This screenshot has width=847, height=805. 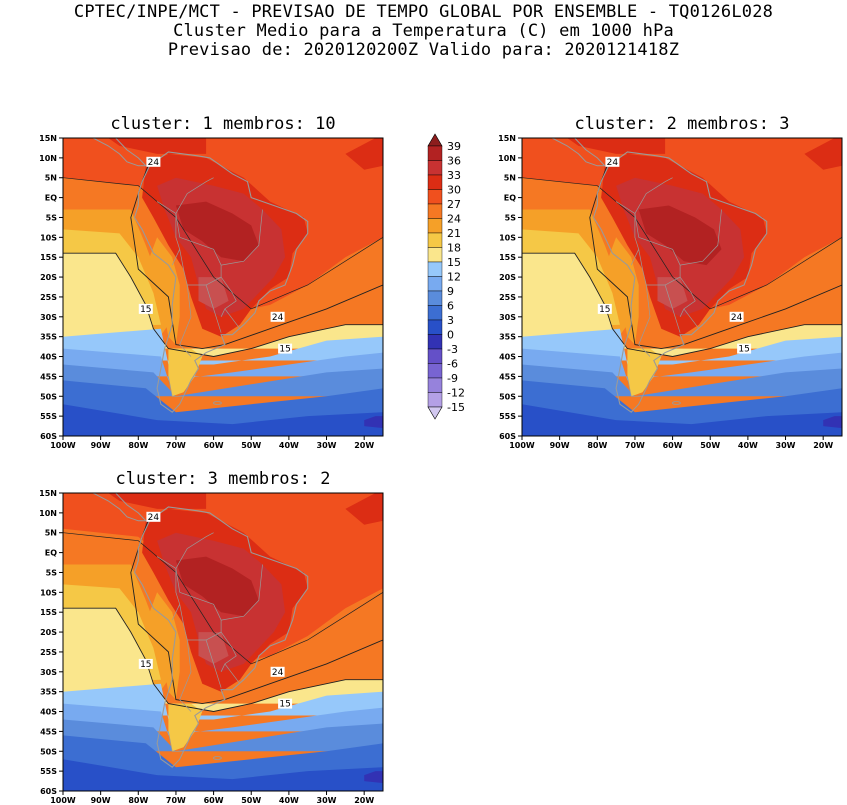 I want to click on colorbar-label: 33, so click(x=454, y=175).